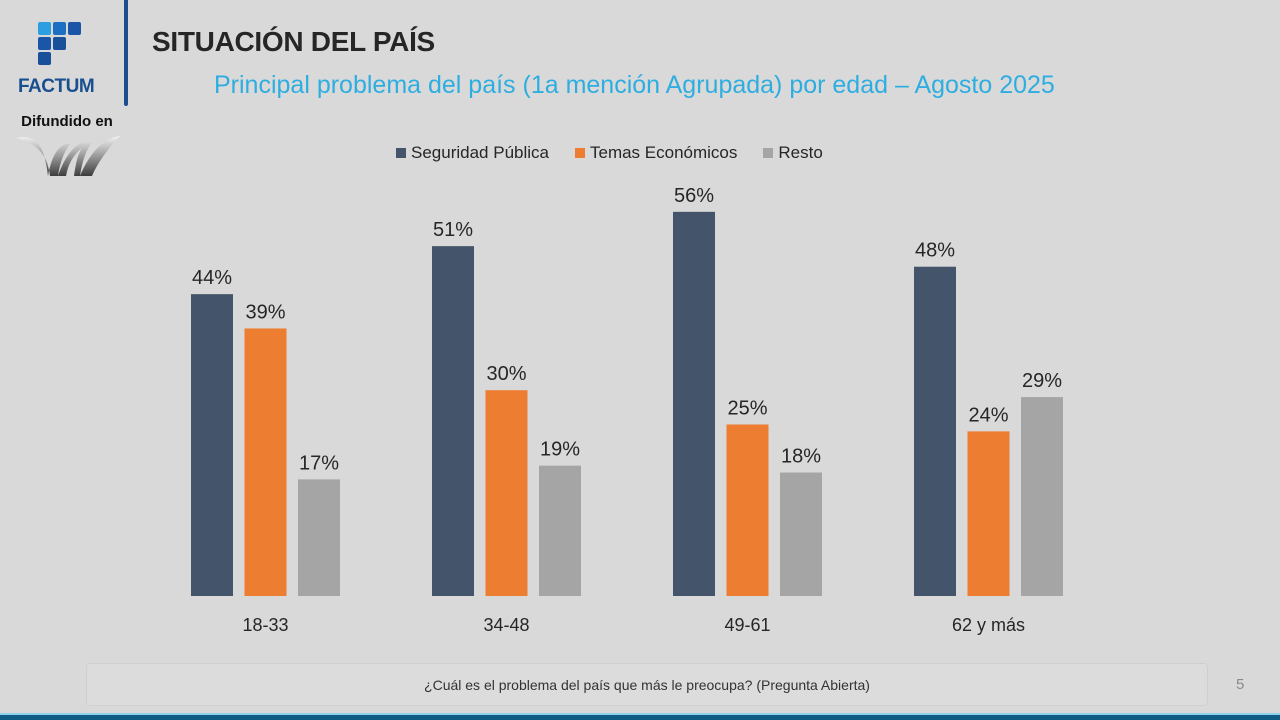 The image size is (1280, 720). I want to click on x-tick-label: 34-48, so click(506, 625).